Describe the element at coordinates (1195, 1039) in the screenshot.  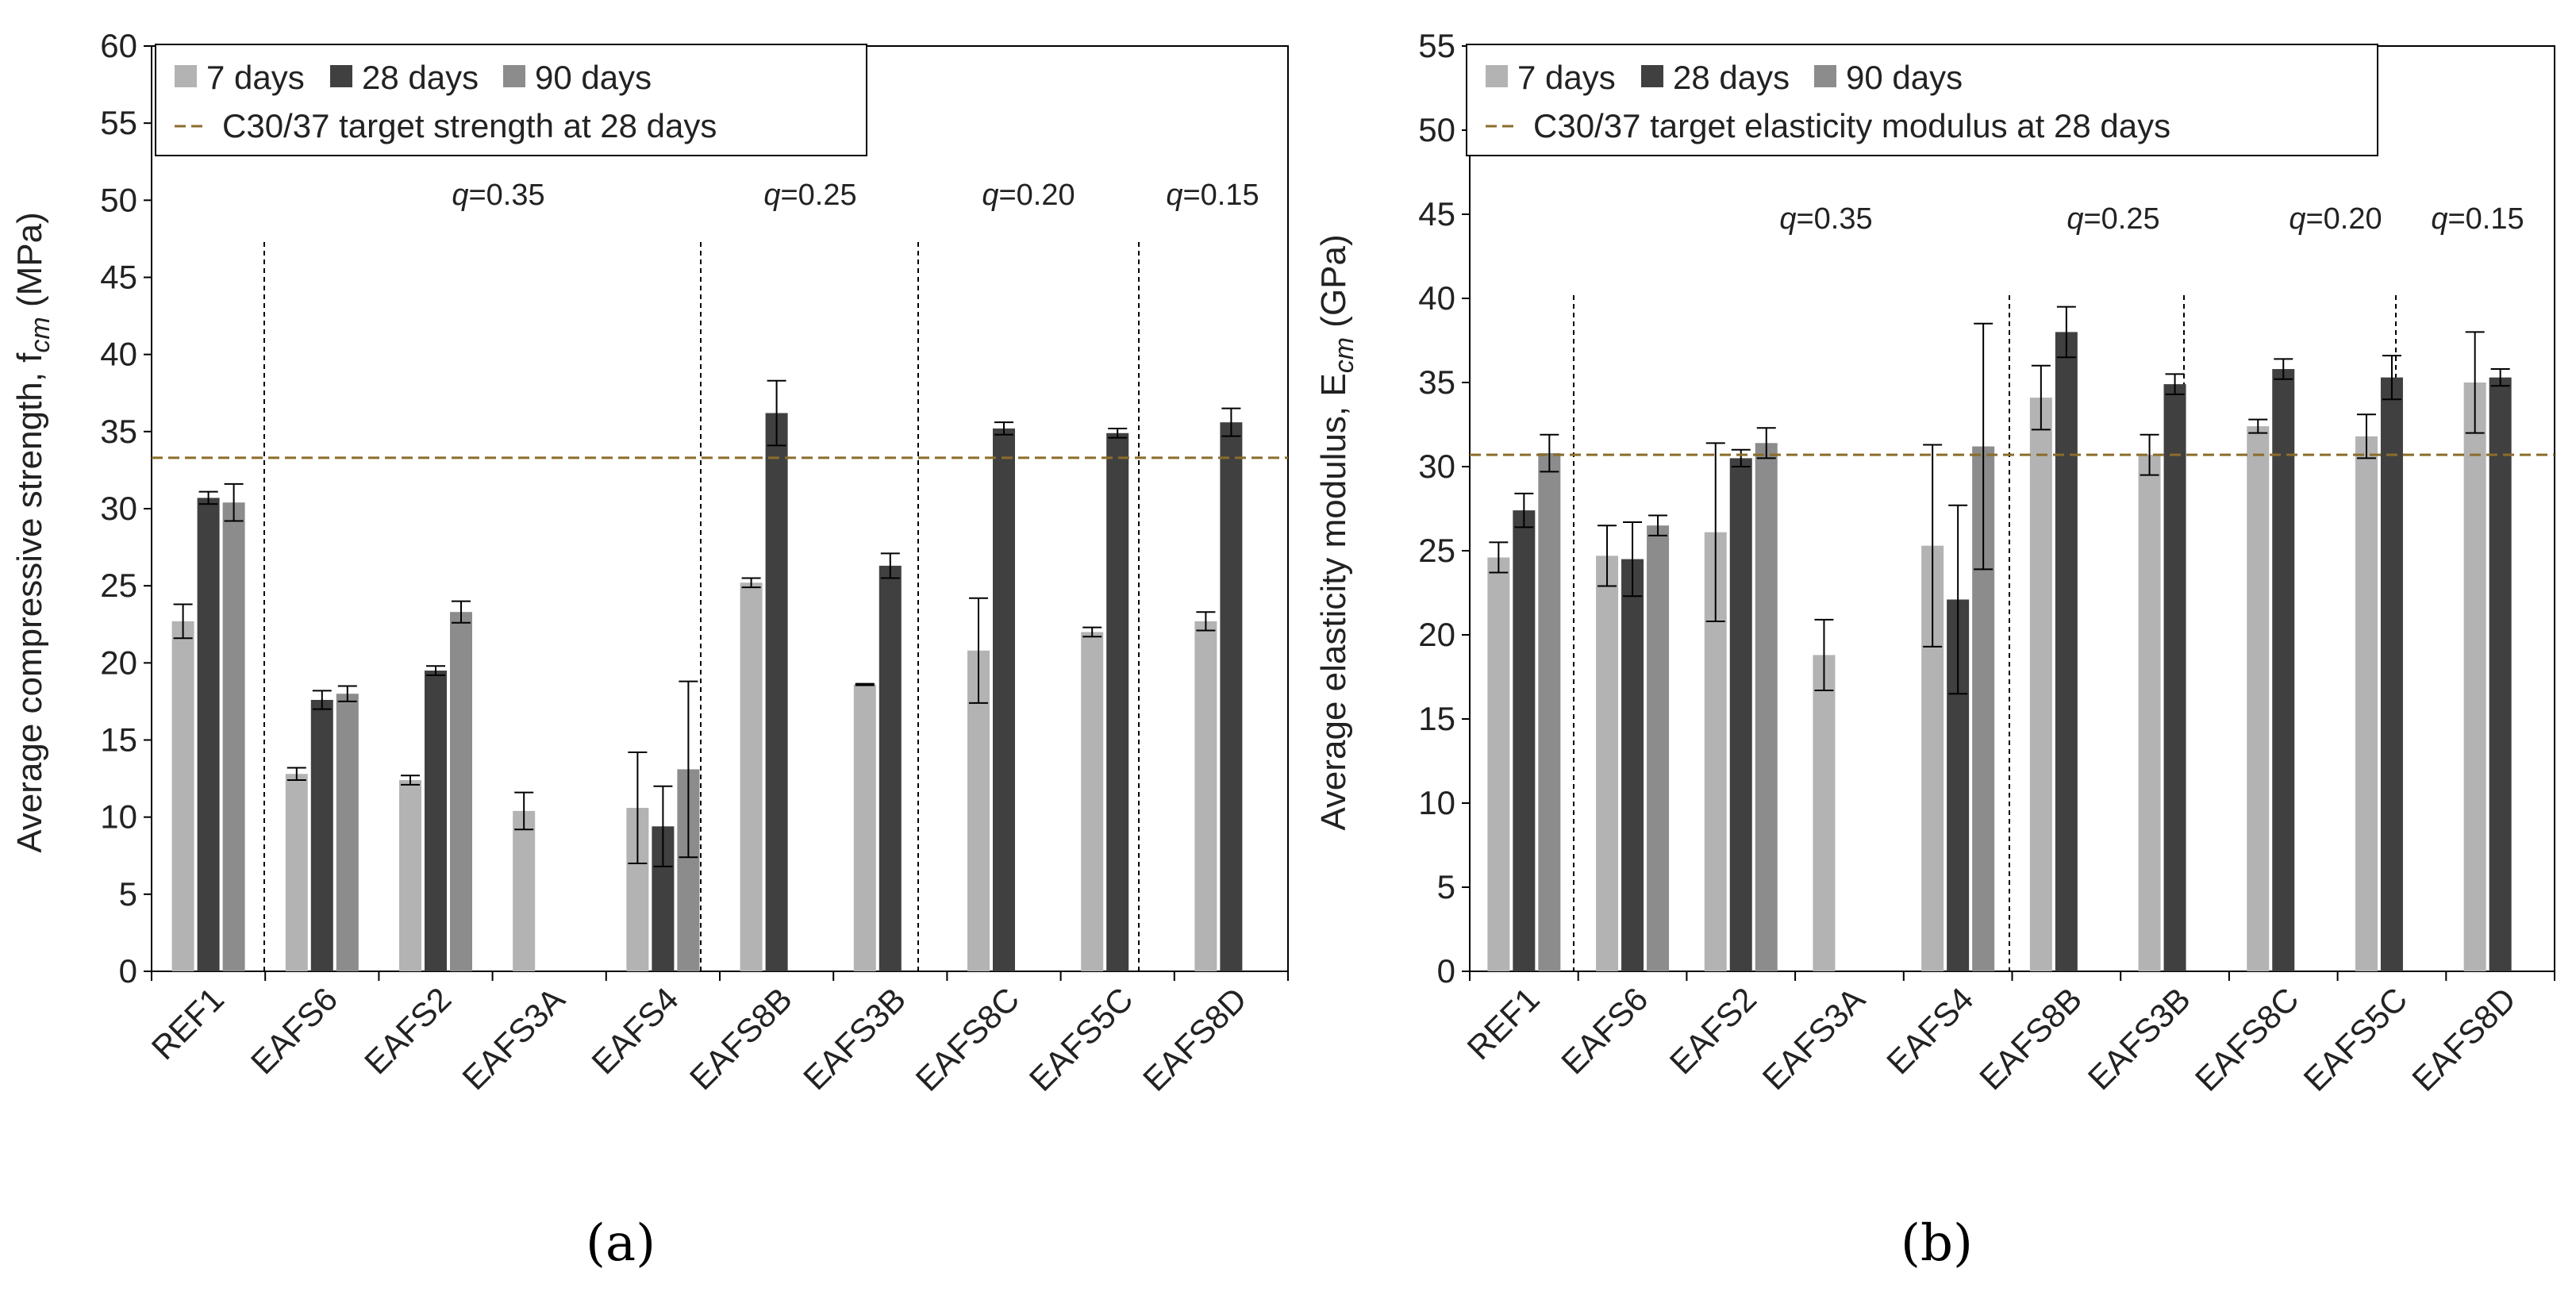
I see `x-tick-label: EAFS8D` at that location.